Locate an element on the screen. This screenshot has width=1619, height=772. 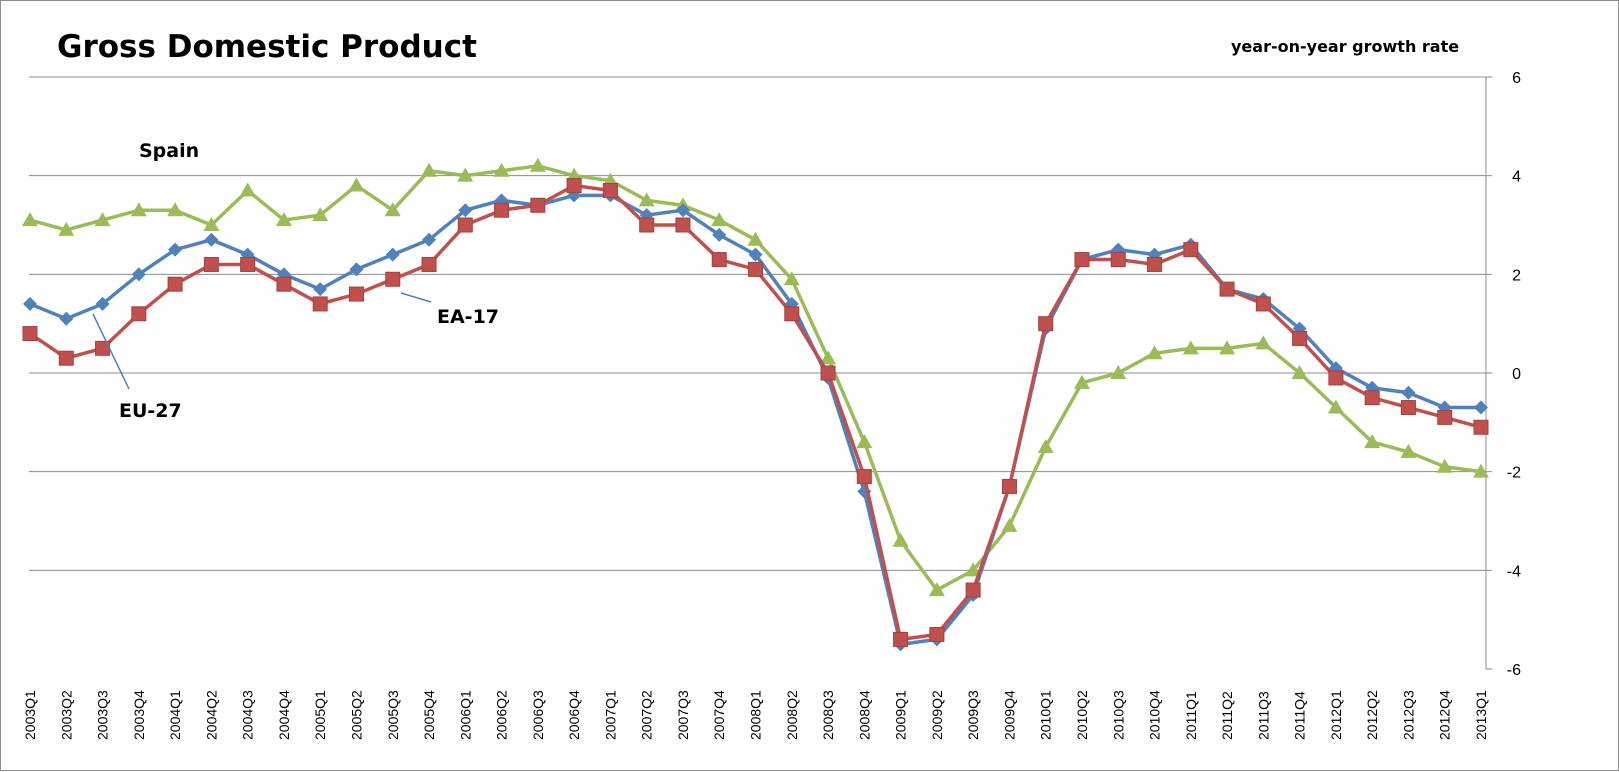
annotation-eu27: EU-27 is located at coordinates (150, 411).